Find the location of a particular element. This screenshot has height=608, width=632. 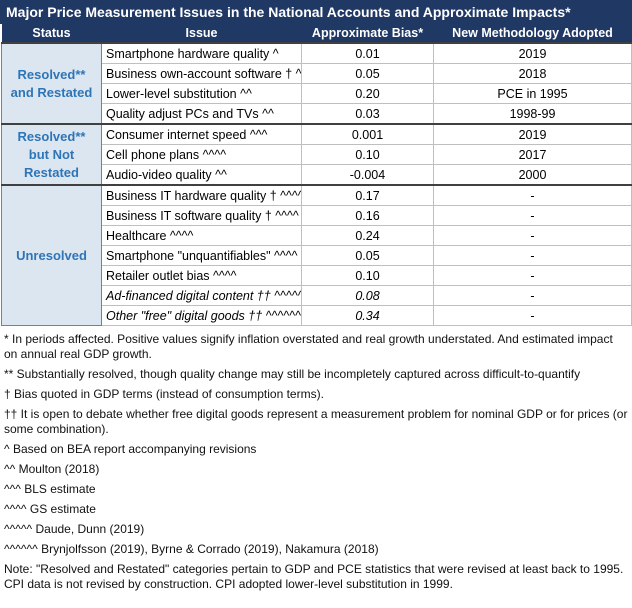

bias-cell: 0.01 is located at coordinates (367, 53).